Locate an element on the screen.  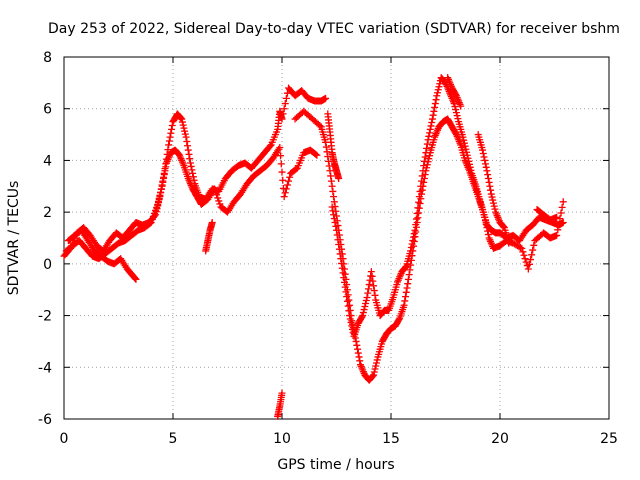
y-tick-label: 8 is located at coordinates (47, 58).